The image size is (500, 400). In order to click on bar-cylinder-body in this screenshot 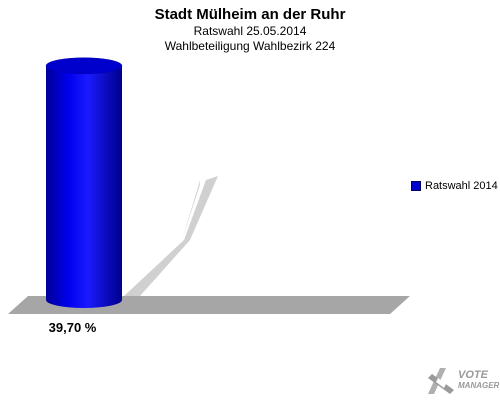, I will do `click(84, 186)`.